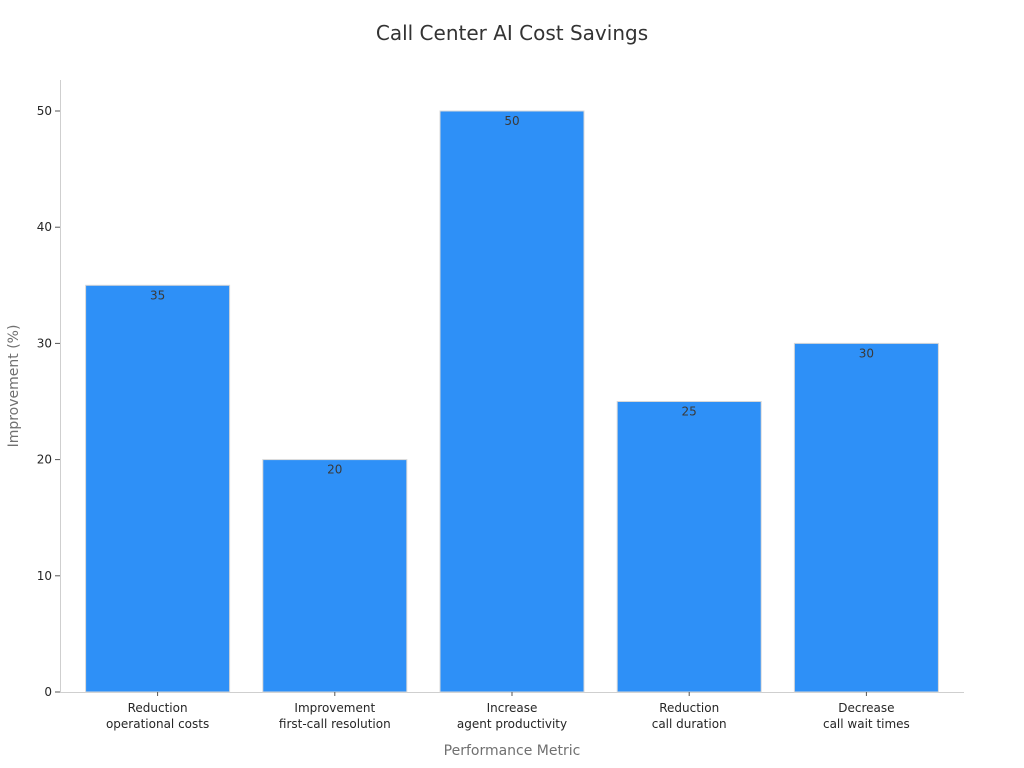 The width and height of the screenshot is (1024, 768). I want to click on y-tick-label-0: 0, so click(48, 692).